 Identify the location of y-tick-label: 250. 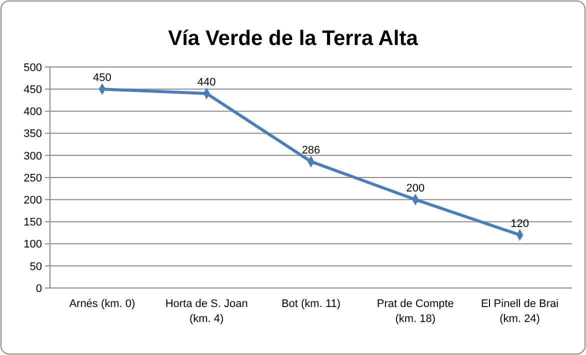
(33, 178).